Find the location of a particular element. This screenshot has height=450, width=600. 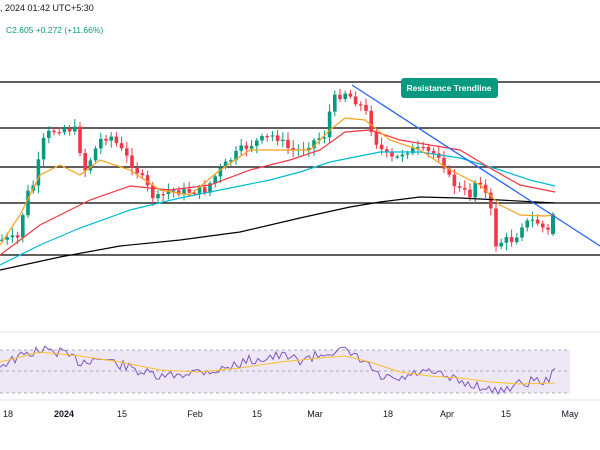

annotation-label: Resistance Trendline is located at coordinates (448, 88).